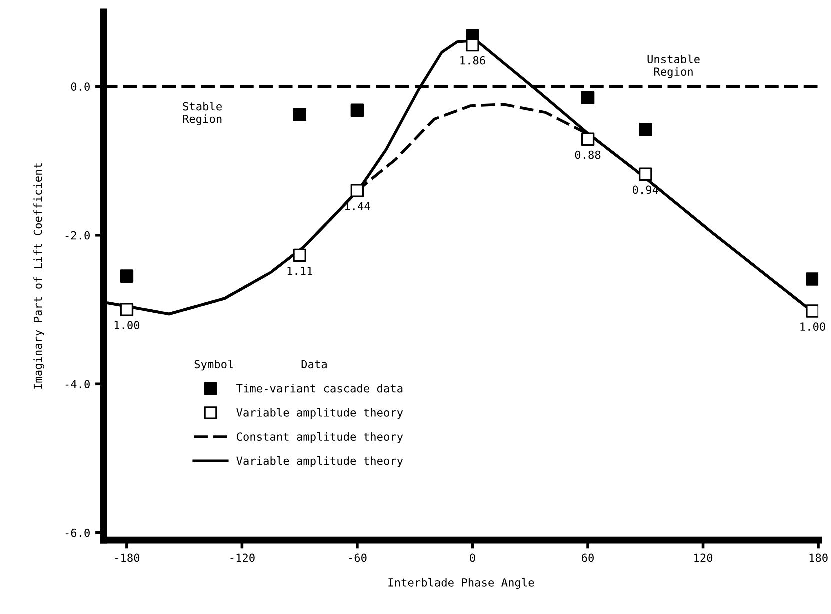 Image resolution: width=831 pixels, height=614 pixels. What do you see at coordinates (588, 558) in the screenshot?
I see `x-tick-label: 60` at bounding box center [588, 558].